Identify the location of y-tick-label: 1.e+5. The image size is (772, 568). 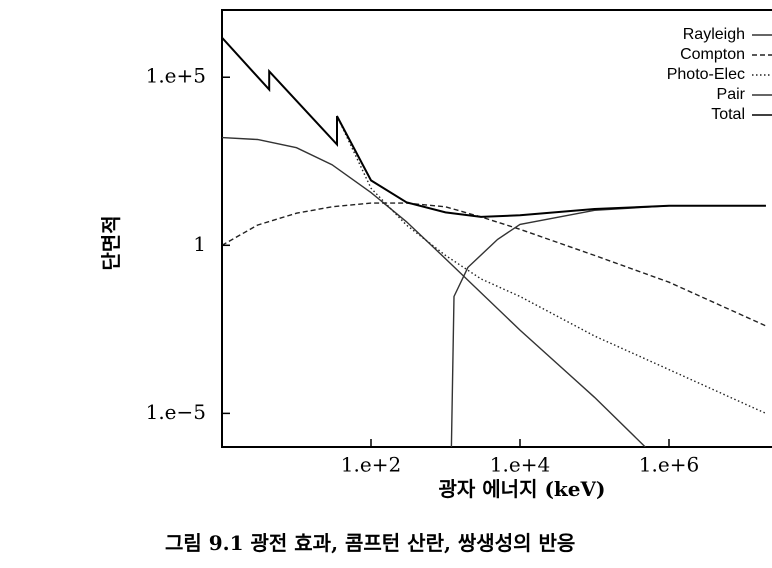
(176, 76).